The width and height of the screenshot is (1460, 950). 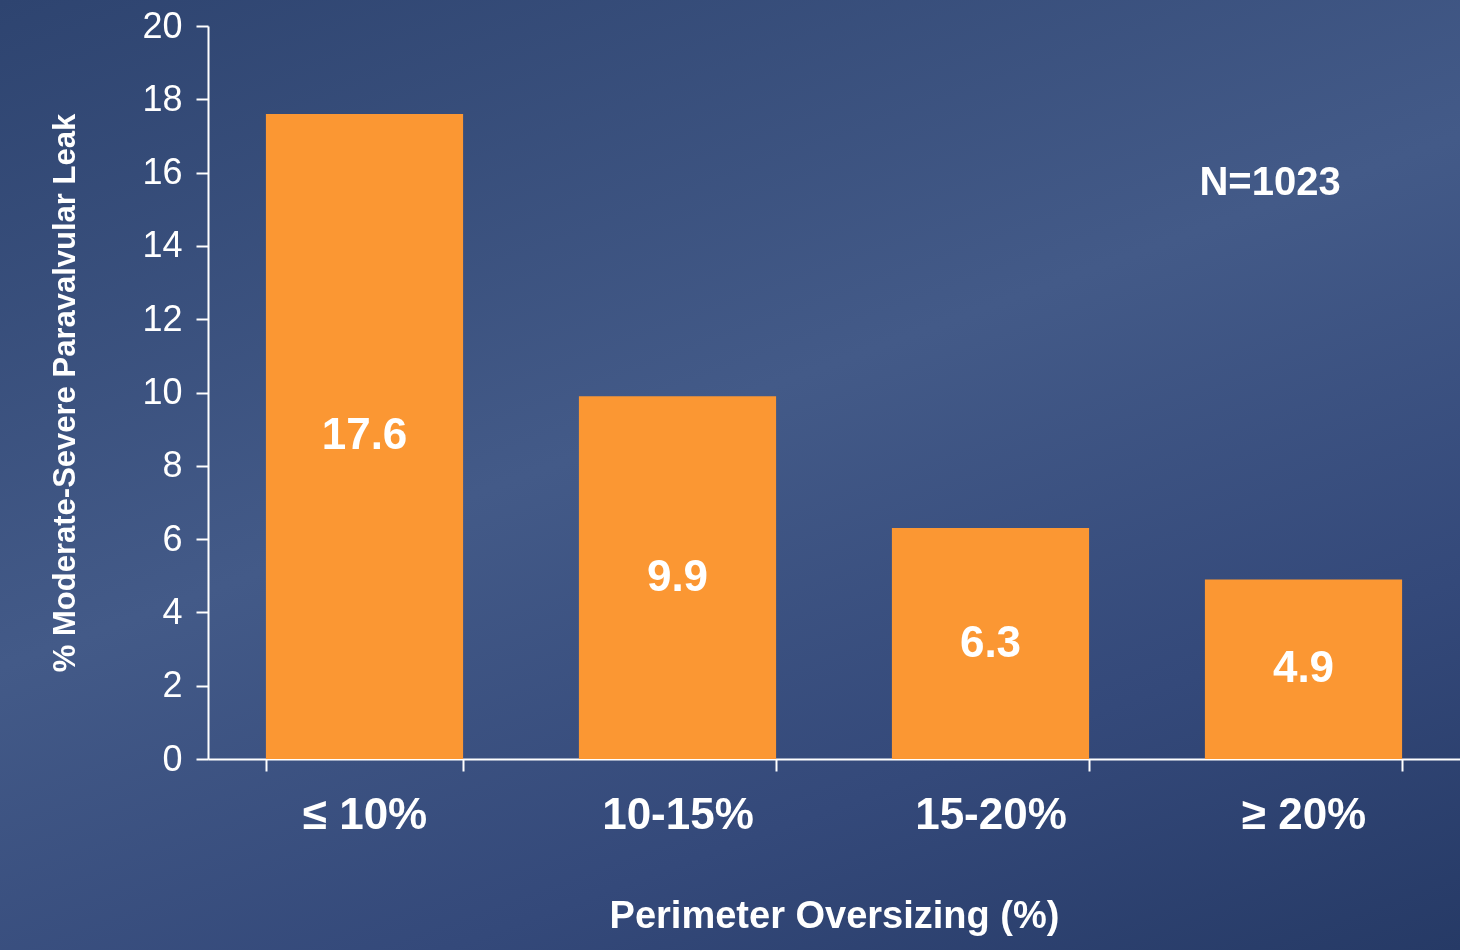 I want to click on y-tick-label: 20, so click(x=162, y=25).